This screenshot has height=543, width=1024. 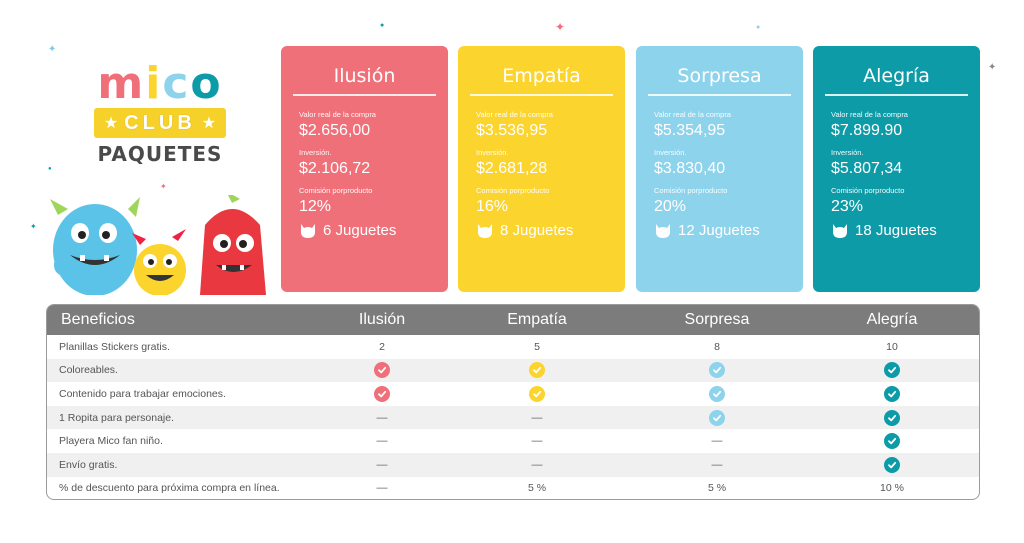 I want to click on benefit-label: Planillas Stickers gratis., so click(x=114, y=346).